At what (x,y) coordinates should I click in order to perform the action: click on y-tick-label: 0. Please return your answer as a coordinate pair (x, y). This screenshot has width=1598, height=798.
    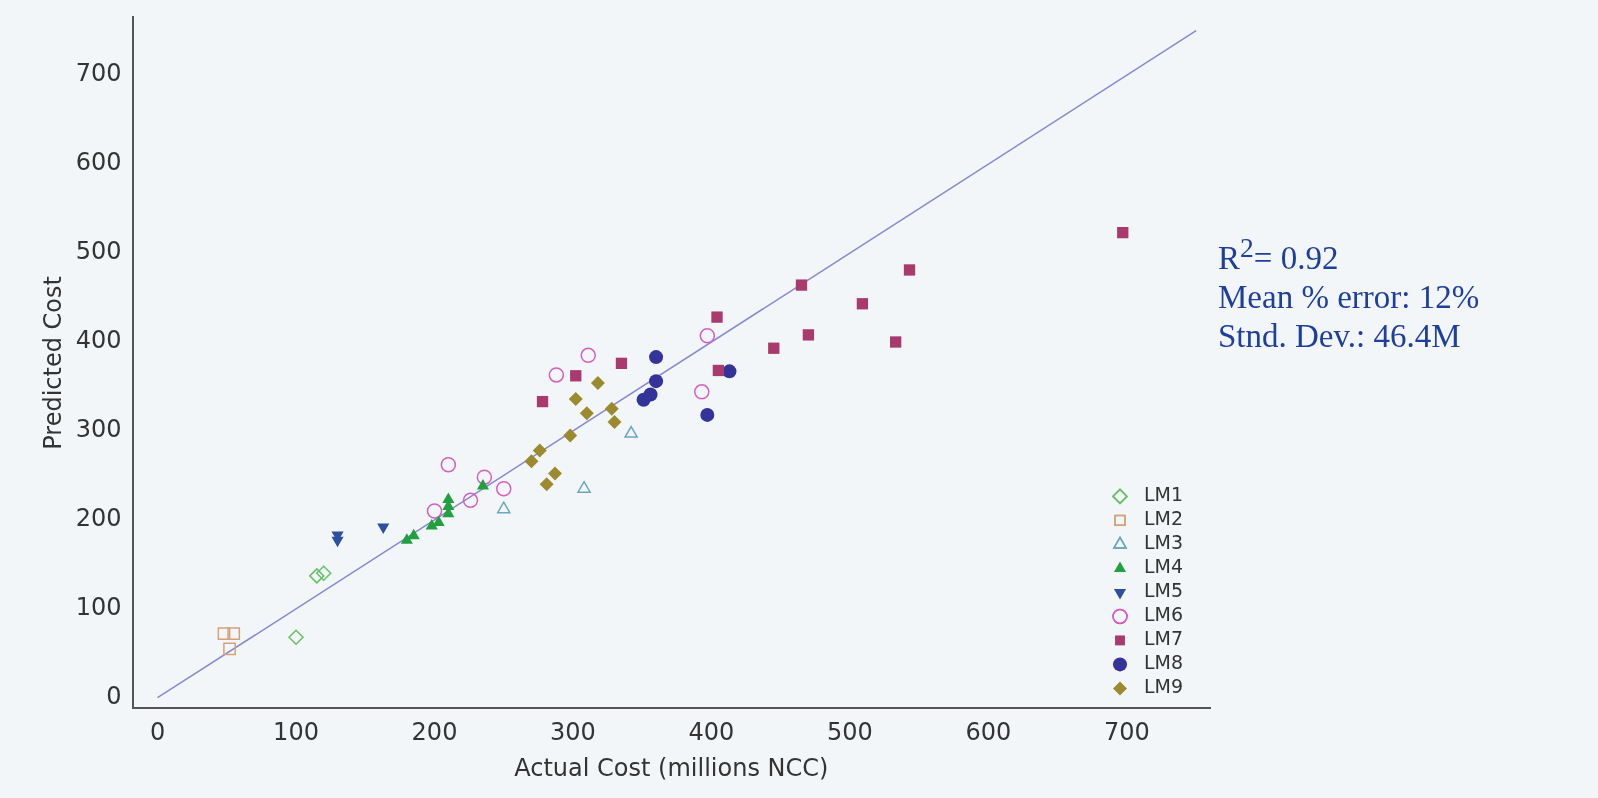
    Looking at the image, I should click on (114, 695).